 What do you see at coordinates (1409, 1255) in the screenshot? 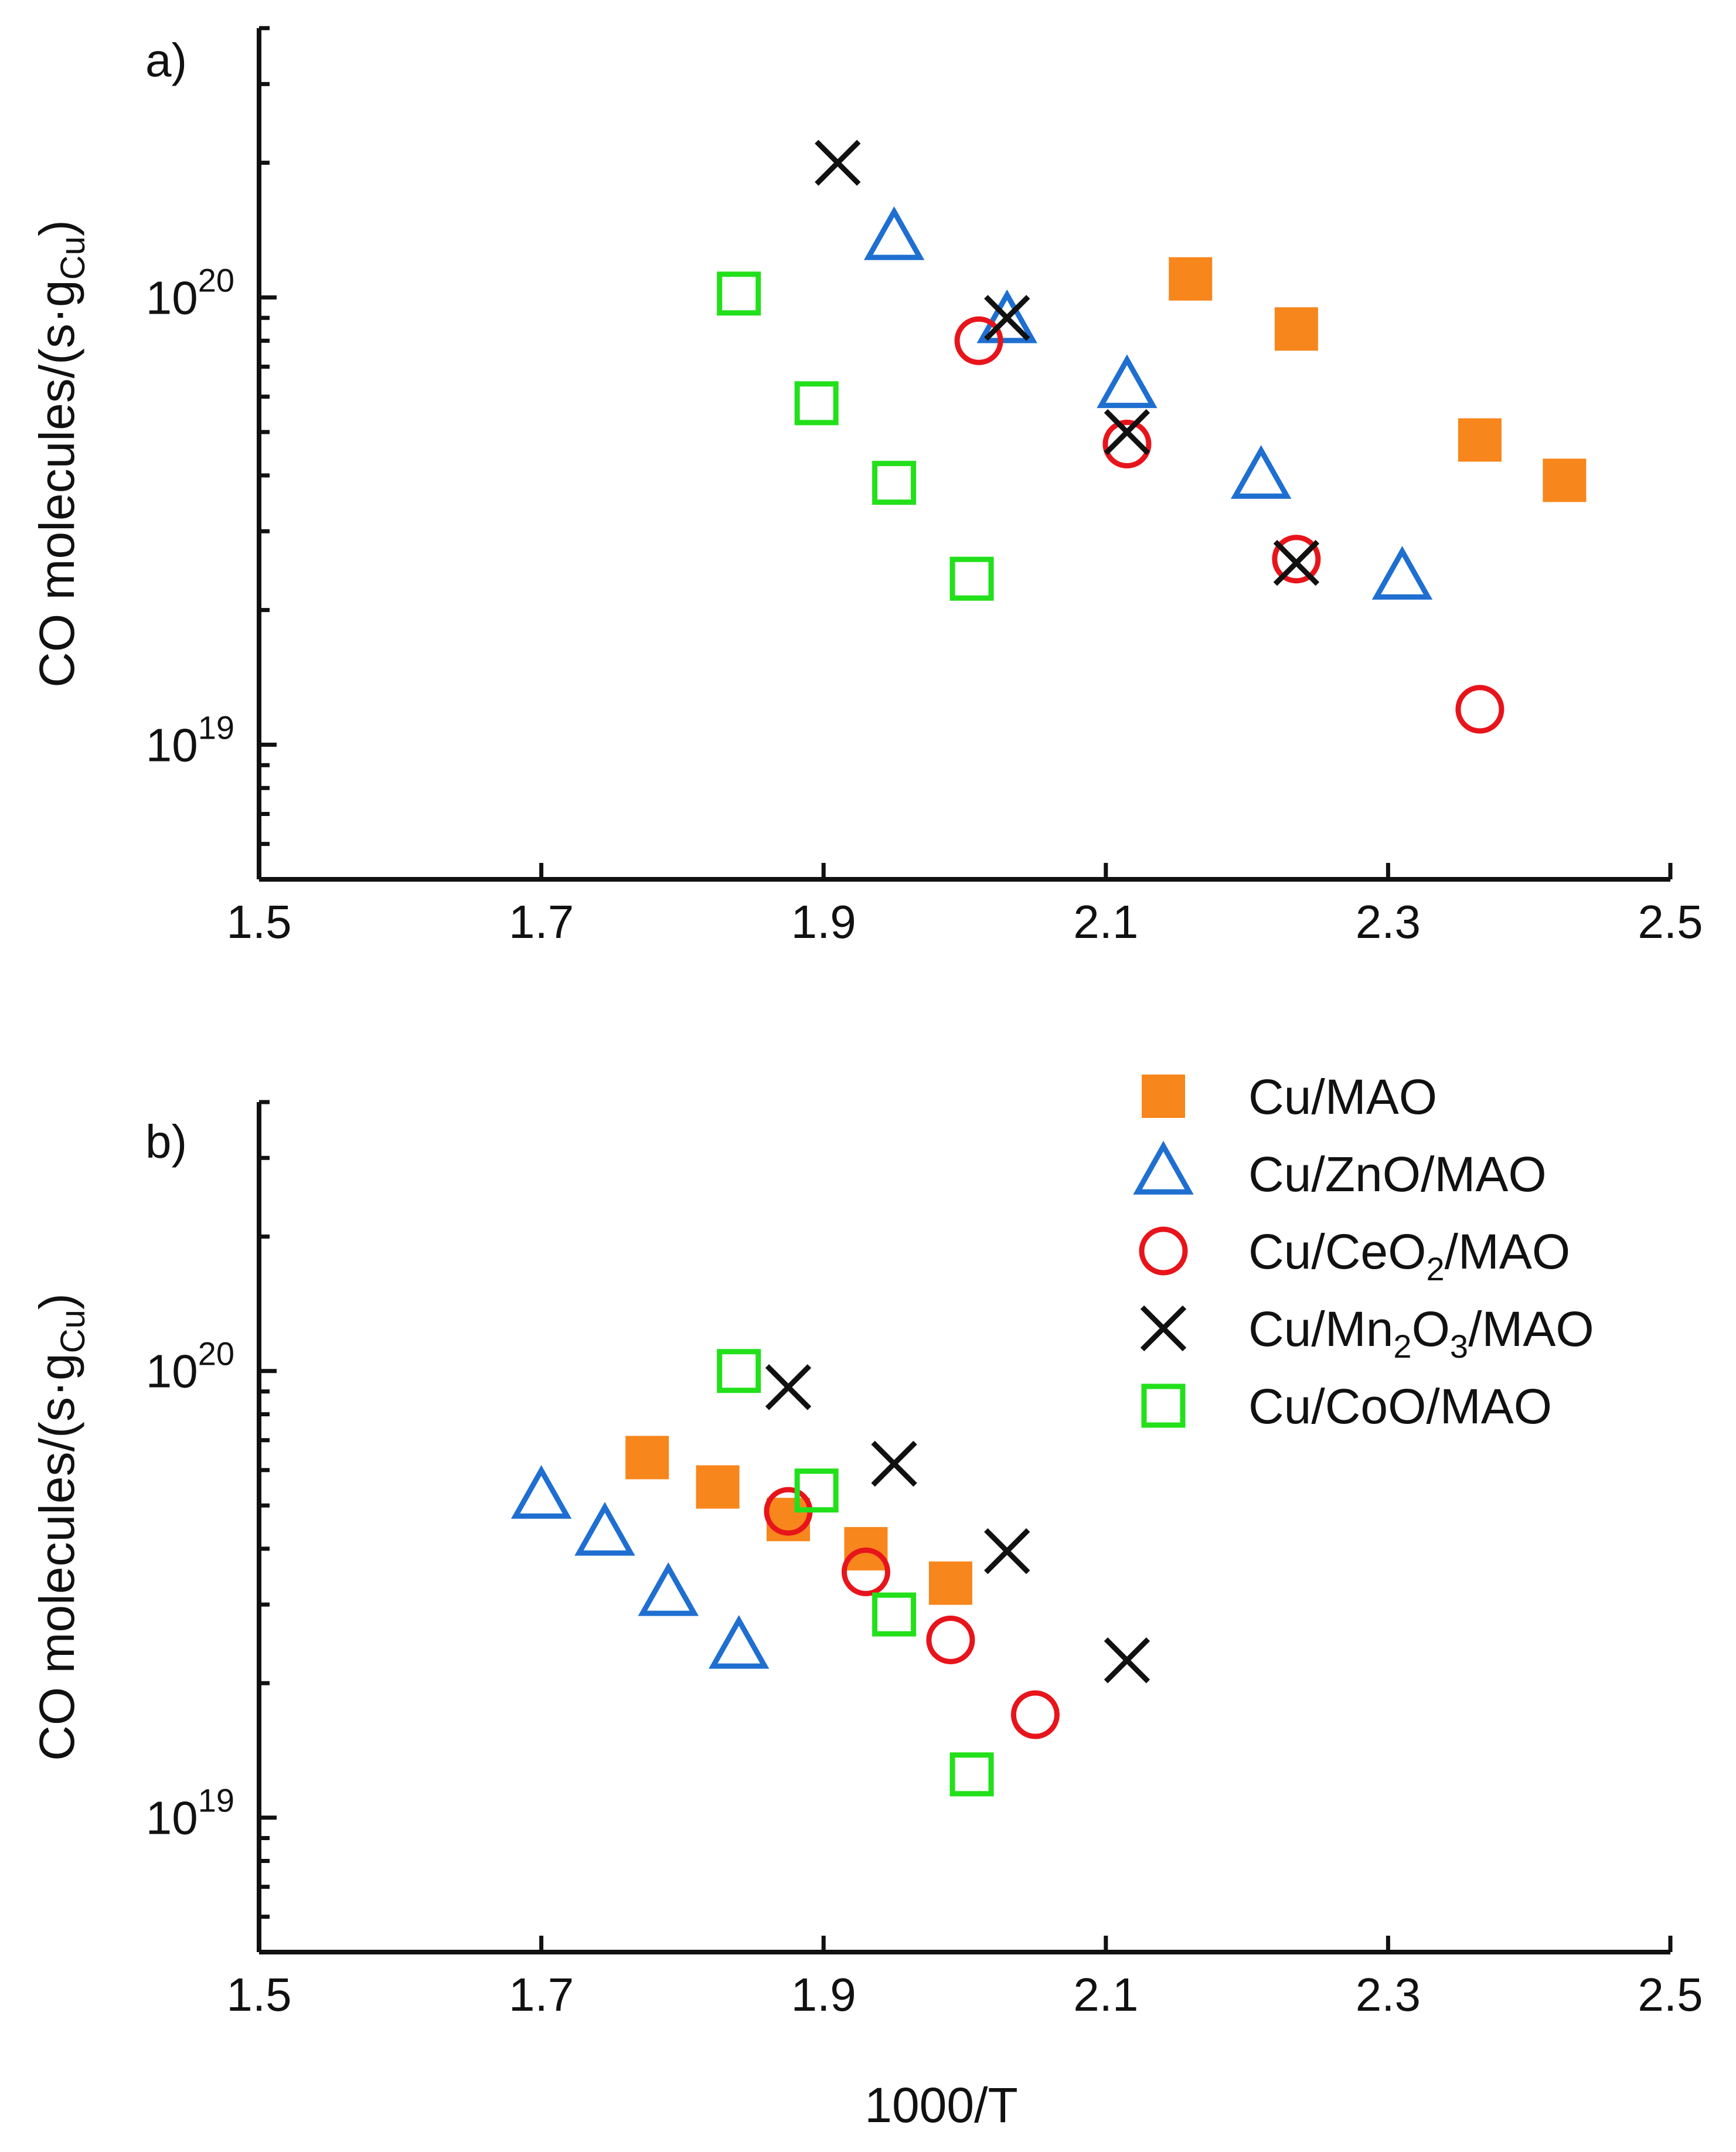
I see `legend-label: Cu/CeO2/MAO` at bounding box center [1409, 1255].